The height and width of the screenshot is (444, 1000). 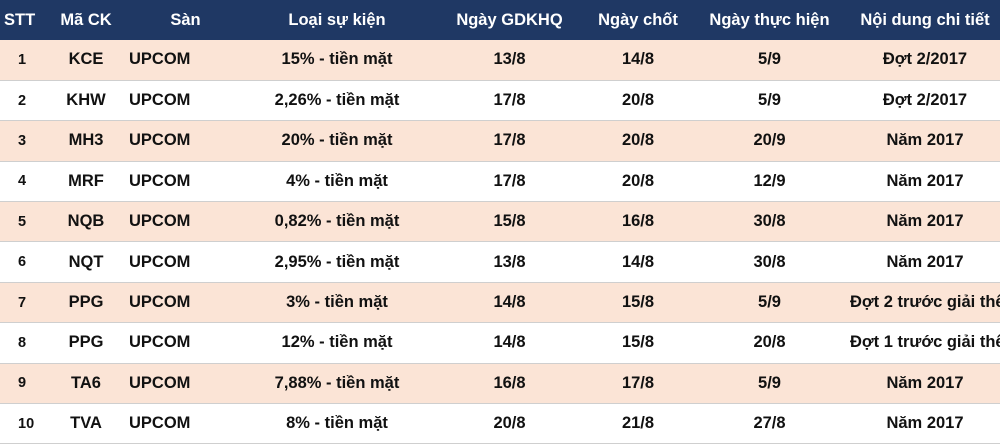 I want to click on cell-ma-ck: MH3, so click(x=86, y=141).